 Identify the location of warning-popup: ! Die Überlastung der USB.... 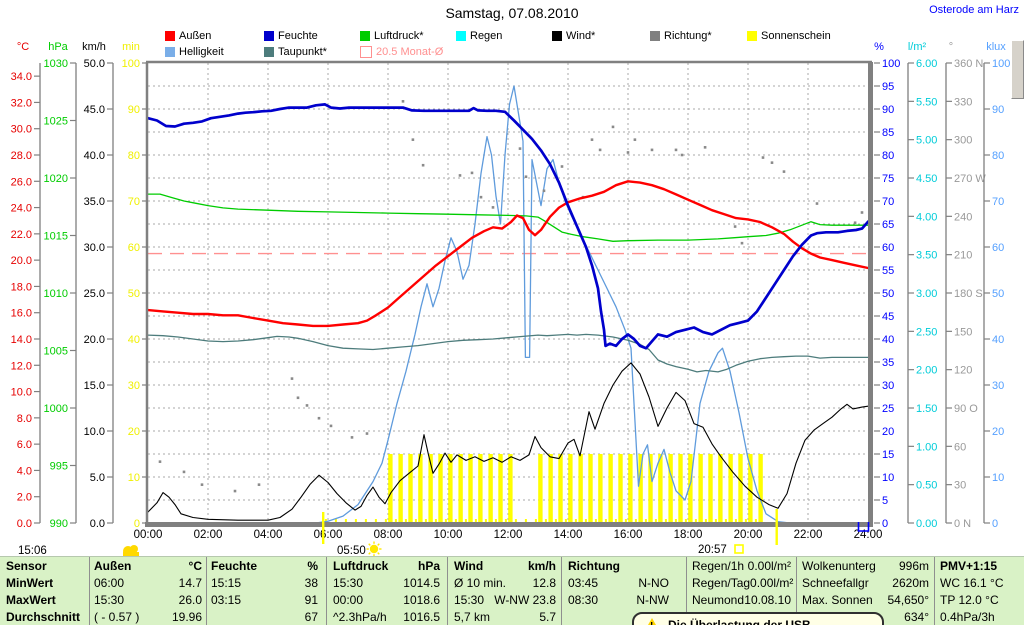
(758, 618).